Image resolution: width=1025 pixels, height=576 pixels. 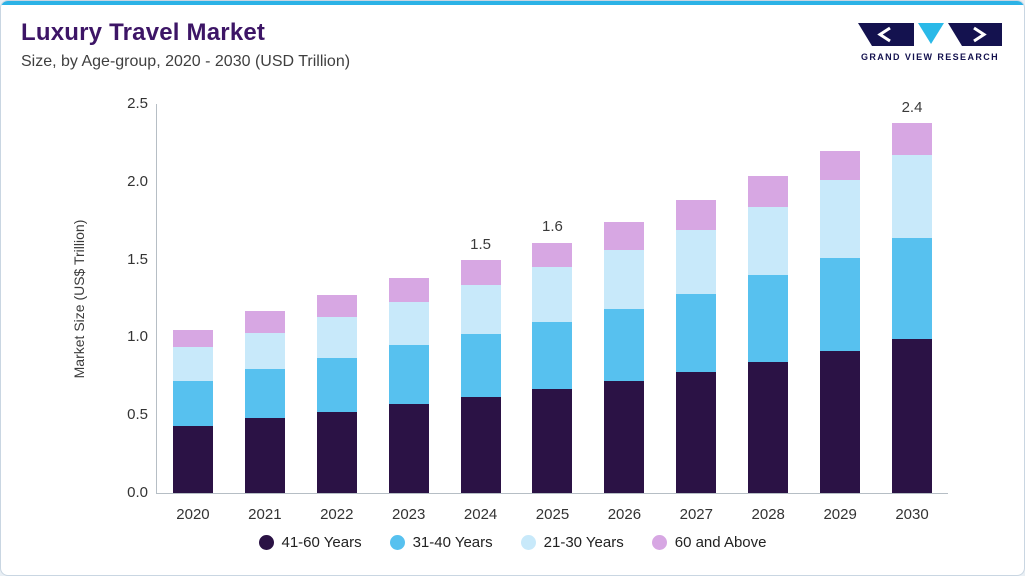 What do you see at coordinates (931, 33) in the screenshot?
I see `logo-triangle-icon` at bounding box center [931, 33].